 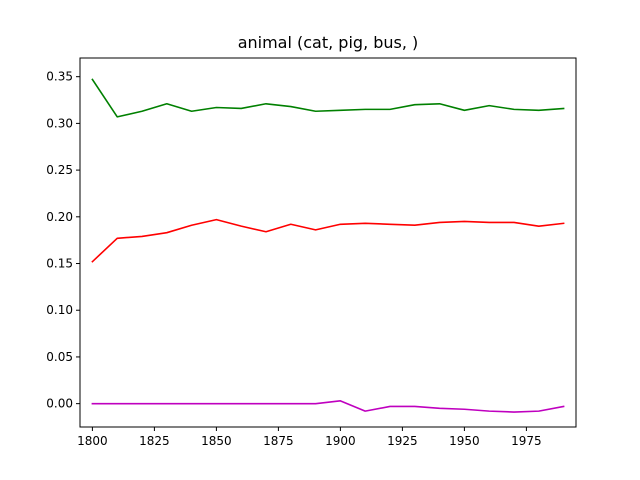 What do you see at coordinates (154, 441) in the screenshot?
I see `x-tick-label: 1825` at bounding box center [154, 441].